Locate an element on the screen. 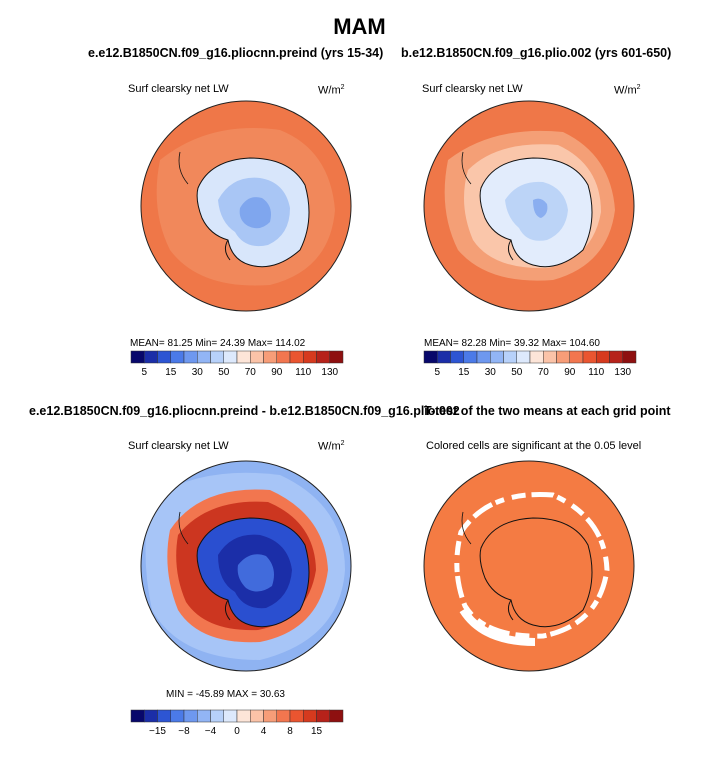 The height and width of the screenshot is (768, 719). panel-2-variable: Surf clearsky net LW is located at coordinates (472, 89).